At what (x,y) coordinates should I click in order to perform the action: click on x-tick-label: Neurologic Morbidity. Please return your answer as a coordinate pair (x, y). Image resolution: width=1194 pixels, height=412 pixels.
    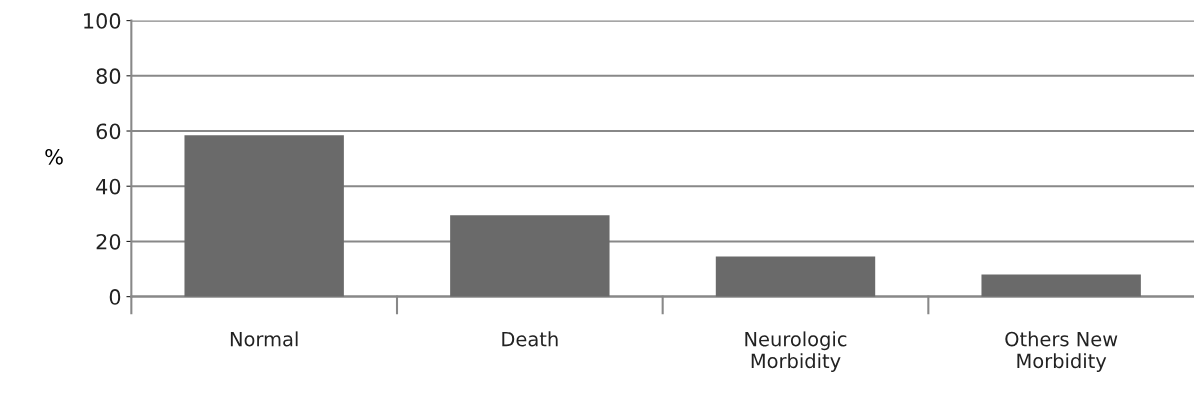
    Looking at the image, I should click on (796, 351).